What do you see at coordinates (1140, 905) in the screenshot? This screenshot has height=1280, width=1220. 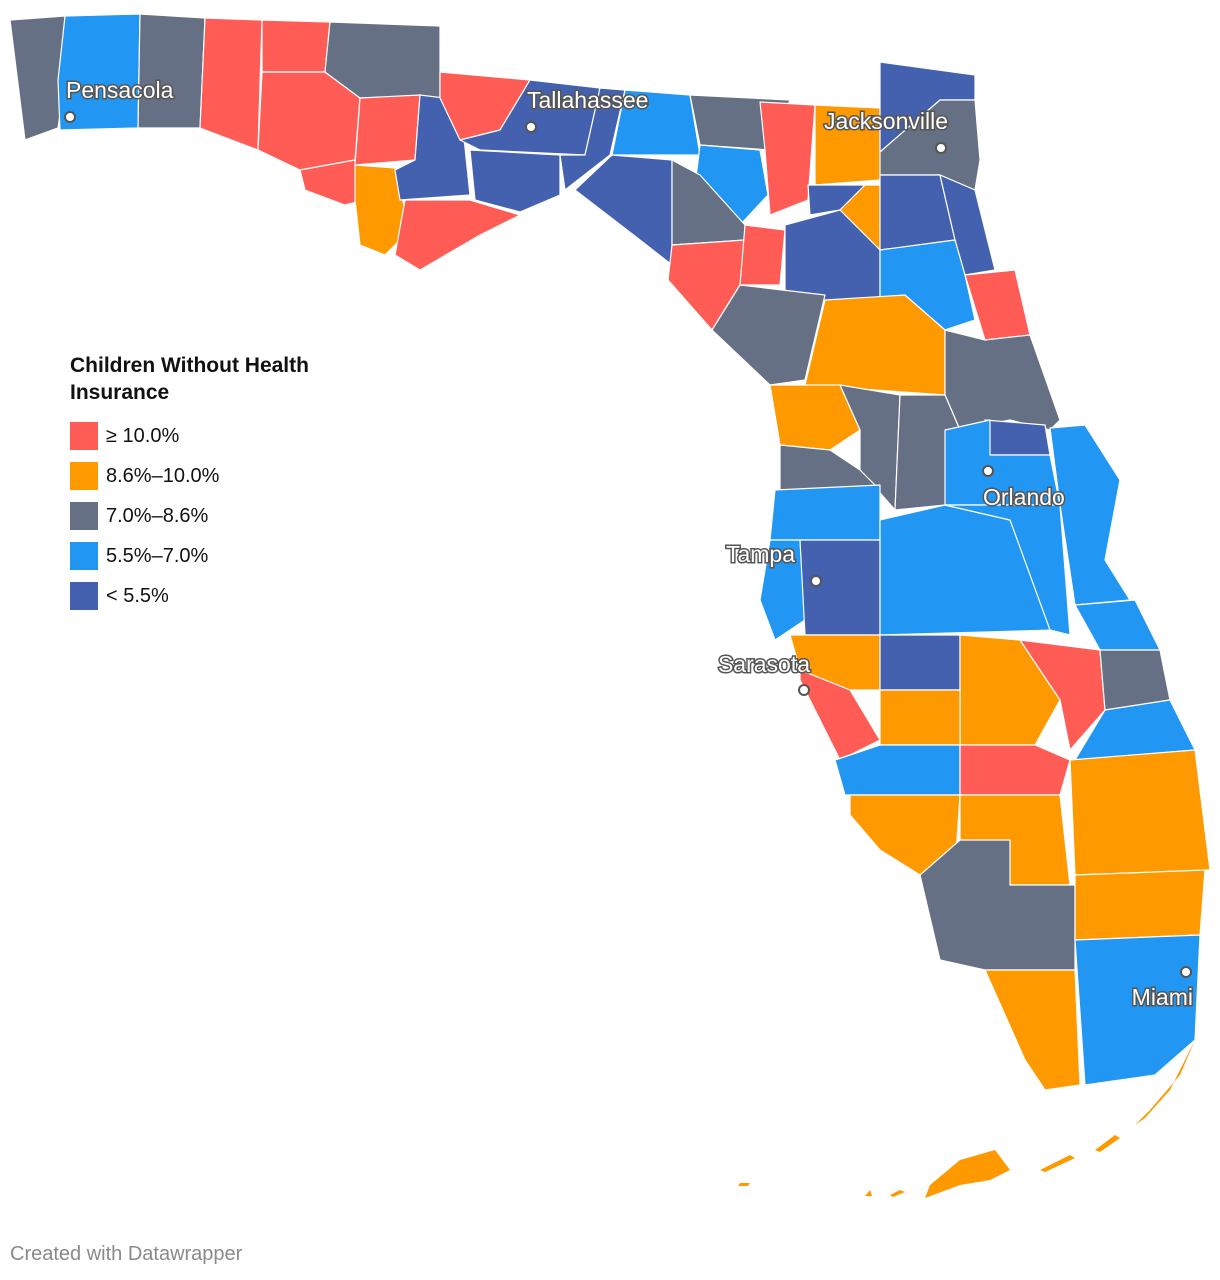 I see `county-broward` at bounding box center [1140, 905].